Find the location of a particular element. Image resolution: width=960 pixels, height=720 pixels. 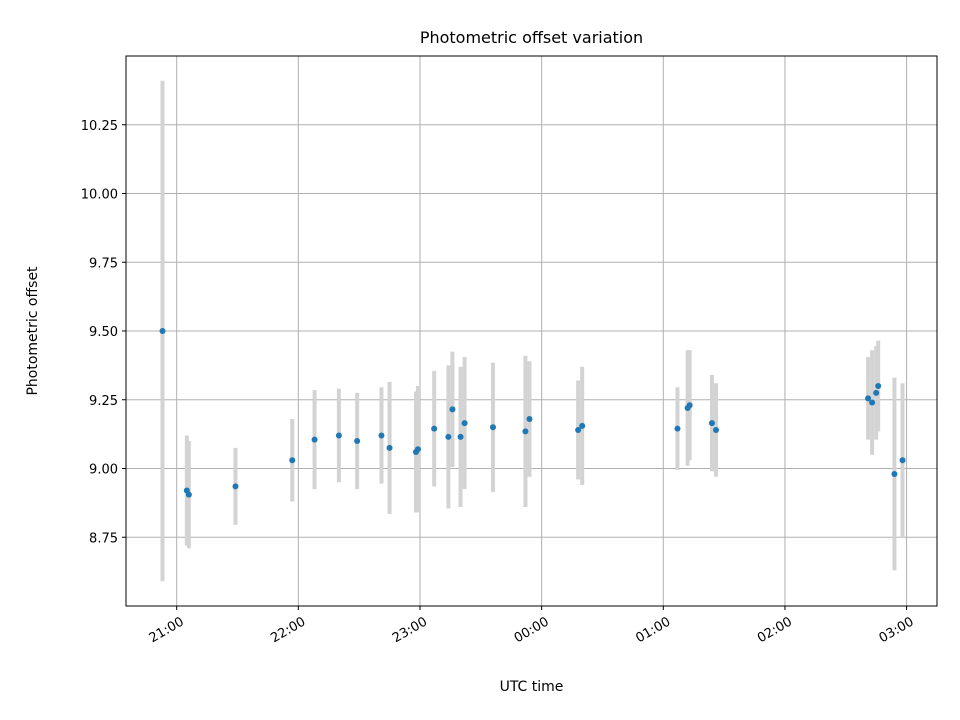

y-ticks: 8.75 9.00 9.25 9.50 9.75 10.00 10.25 is located at coordinates (103, 332).